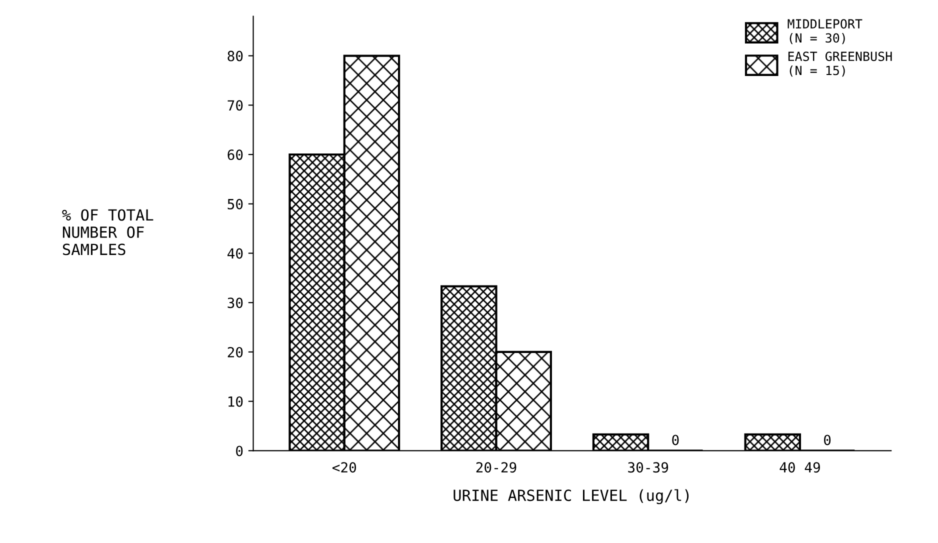  I want to click on y-tick-label: 40, so click(235, 253).